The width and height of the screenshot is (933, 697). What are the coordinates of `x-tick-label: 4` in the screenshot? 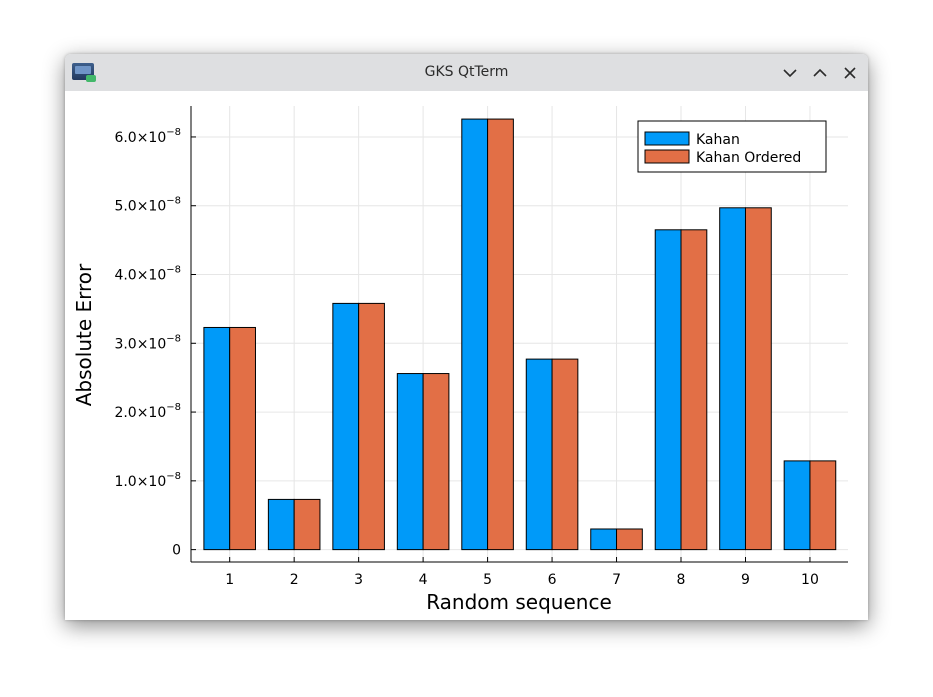 It's located at (423, 580).